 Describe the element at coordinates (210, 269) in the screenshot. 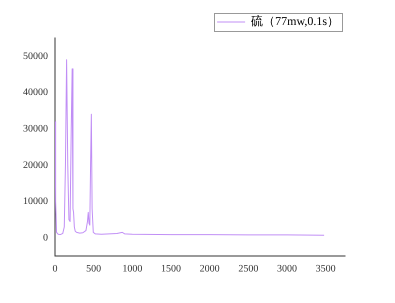

I see `x-tick-label: 2000` at that location.